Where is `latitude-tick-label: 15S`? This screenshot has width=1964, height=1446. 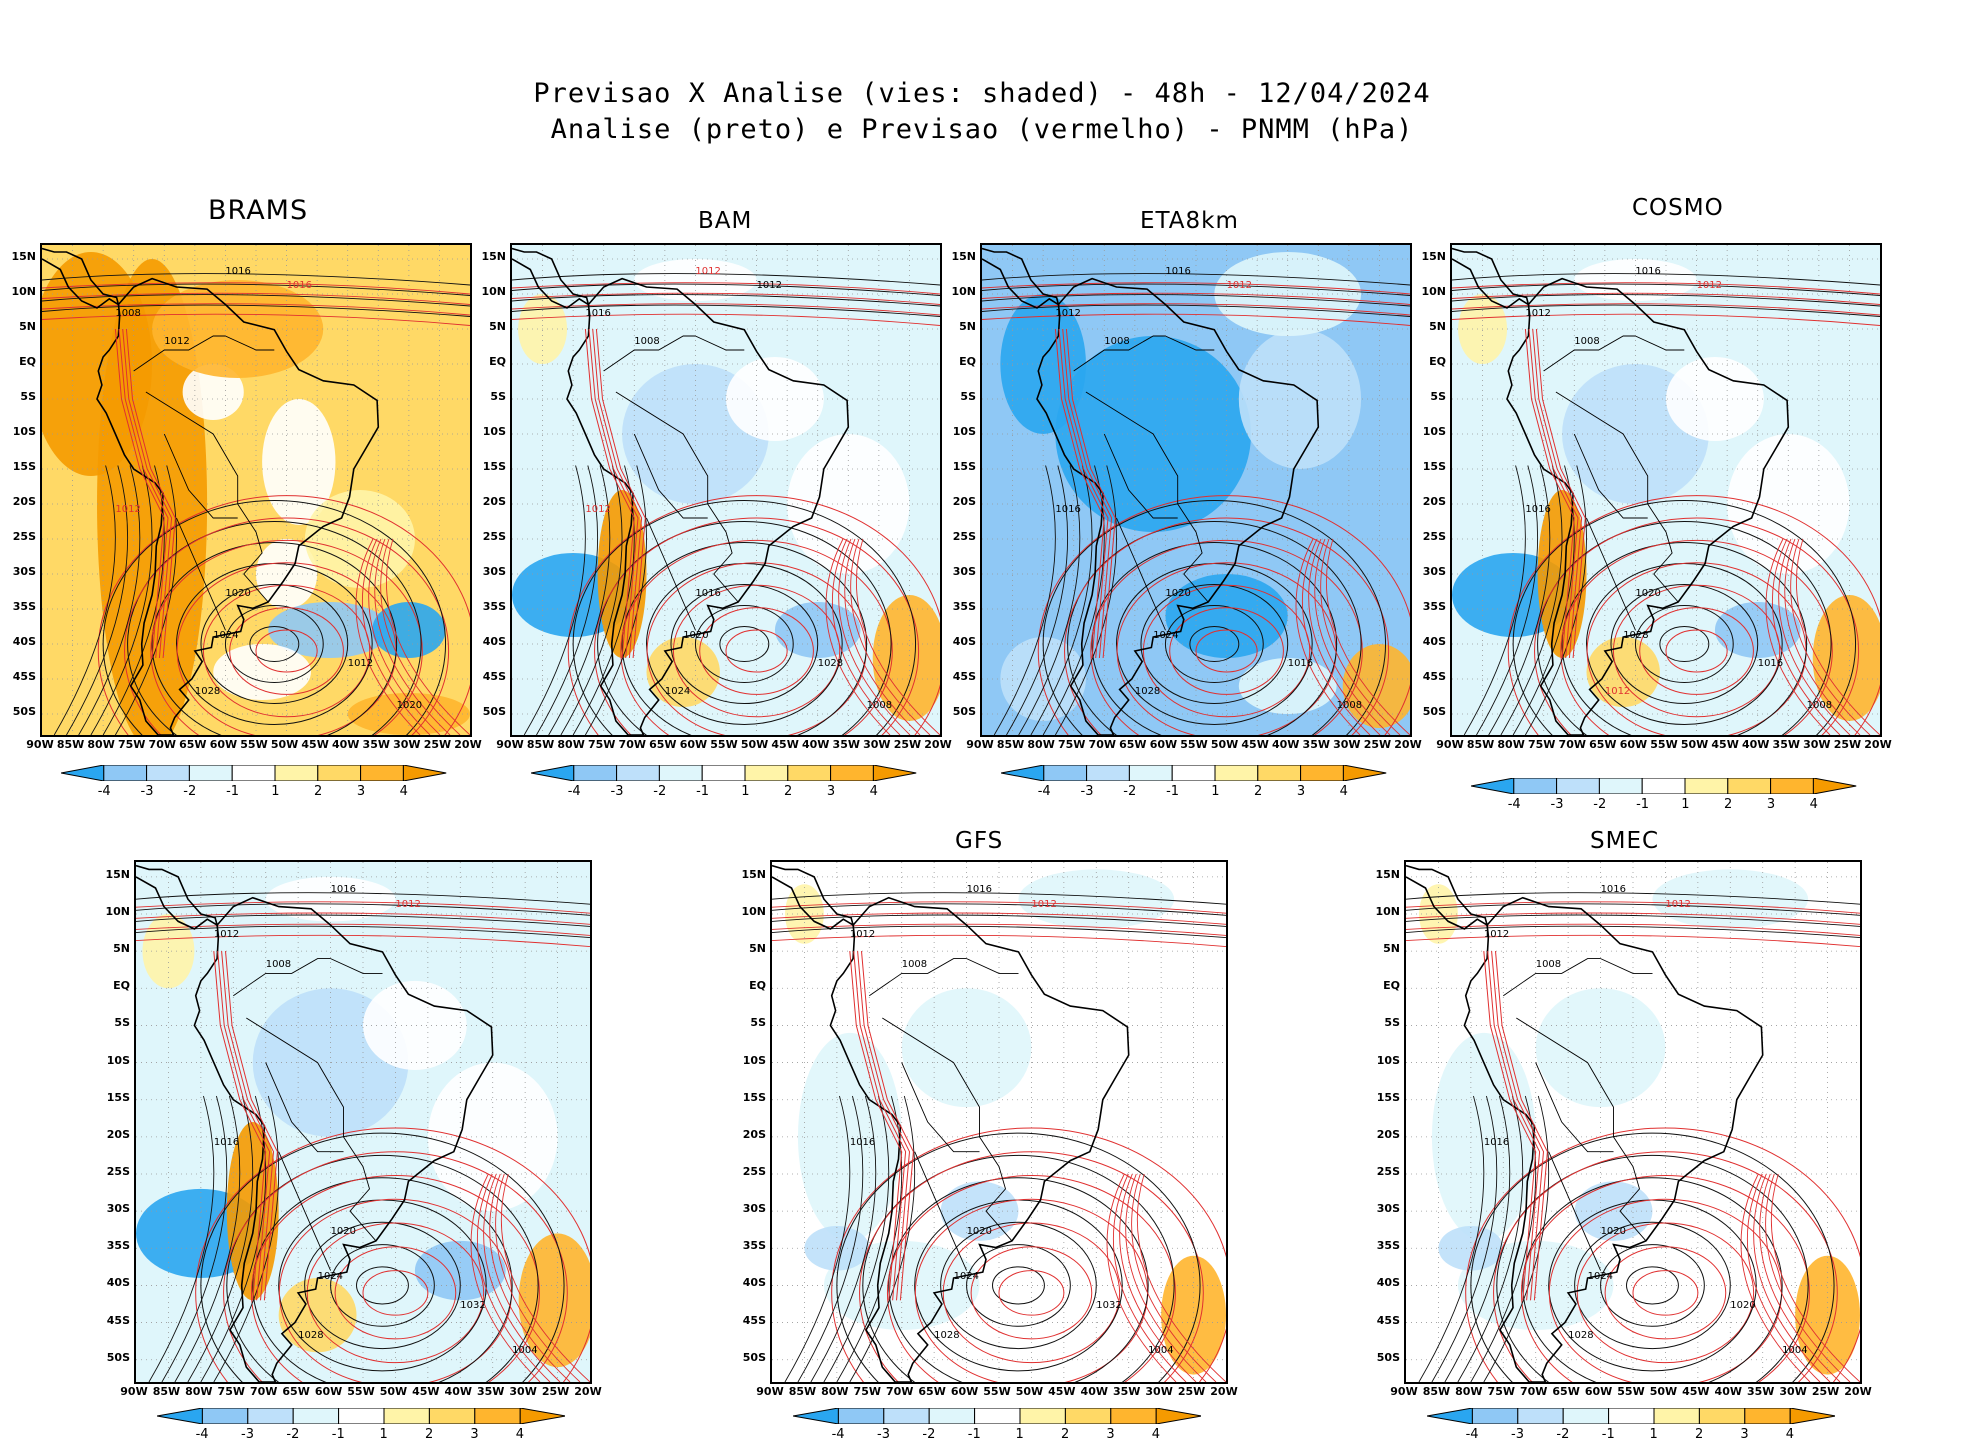
latitude-tick-label: 15S is located at coordinates (964, 466).